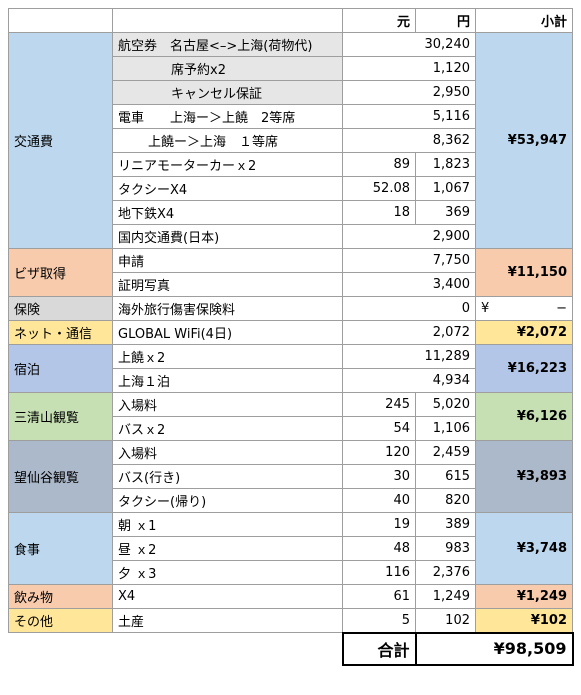 This screenshot has height=695, width=581. I want to click on row: 飲み物 X4 61 1,249 ¥1,249, so click(290, 596).